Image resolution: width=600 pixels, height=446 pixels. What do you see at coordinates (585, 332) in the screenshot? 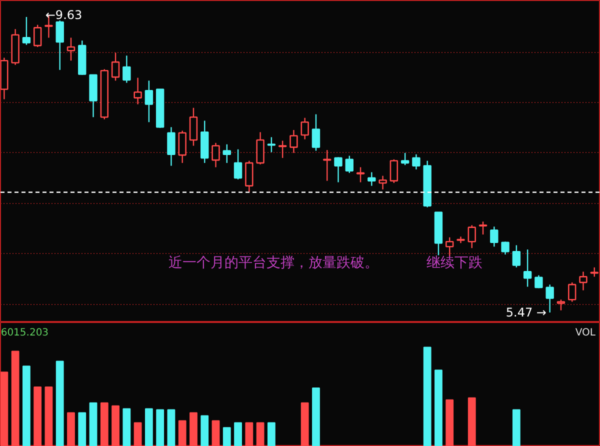
I see `text: VOL` at bounding box center [585, 332].